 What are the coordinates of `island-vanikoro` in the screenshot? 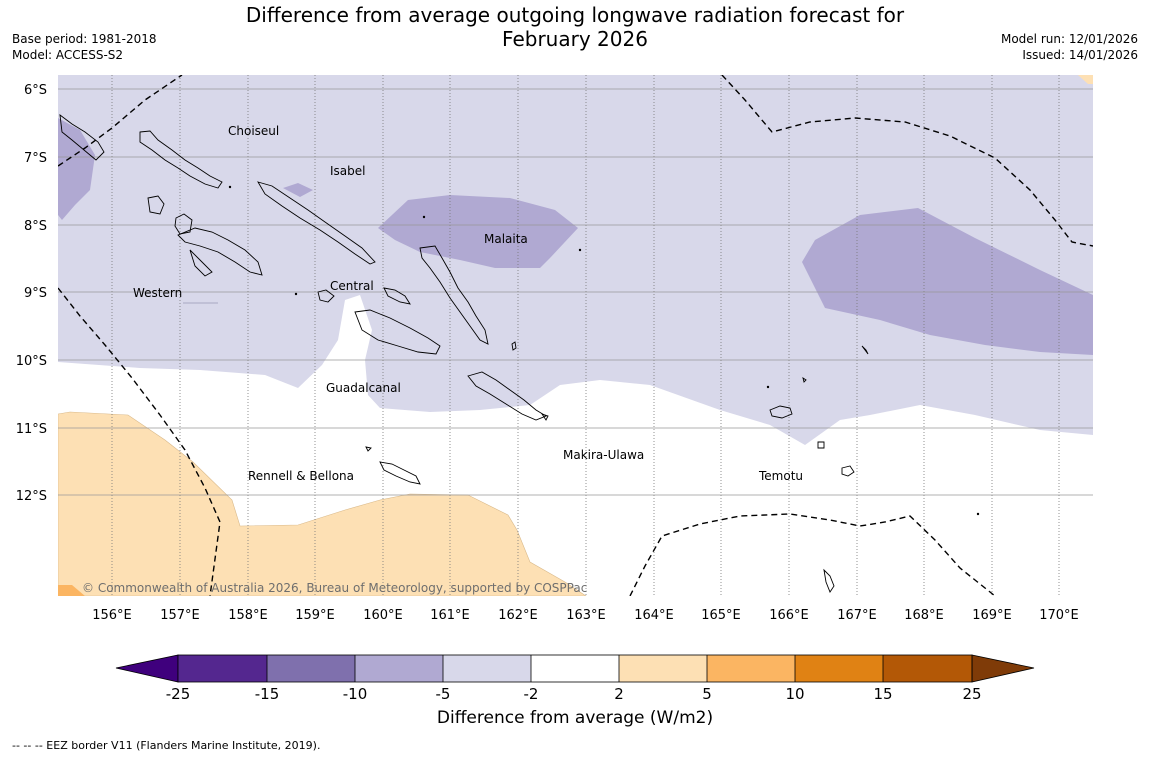 It's located at (848, 471).